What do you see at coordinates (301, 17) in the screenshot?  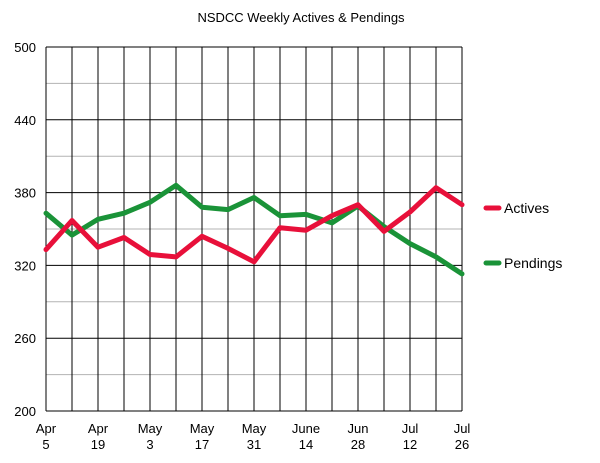 I see `chart-title: NSDCC Weekly Actives & Pendings` at bounding box center [301, 17].